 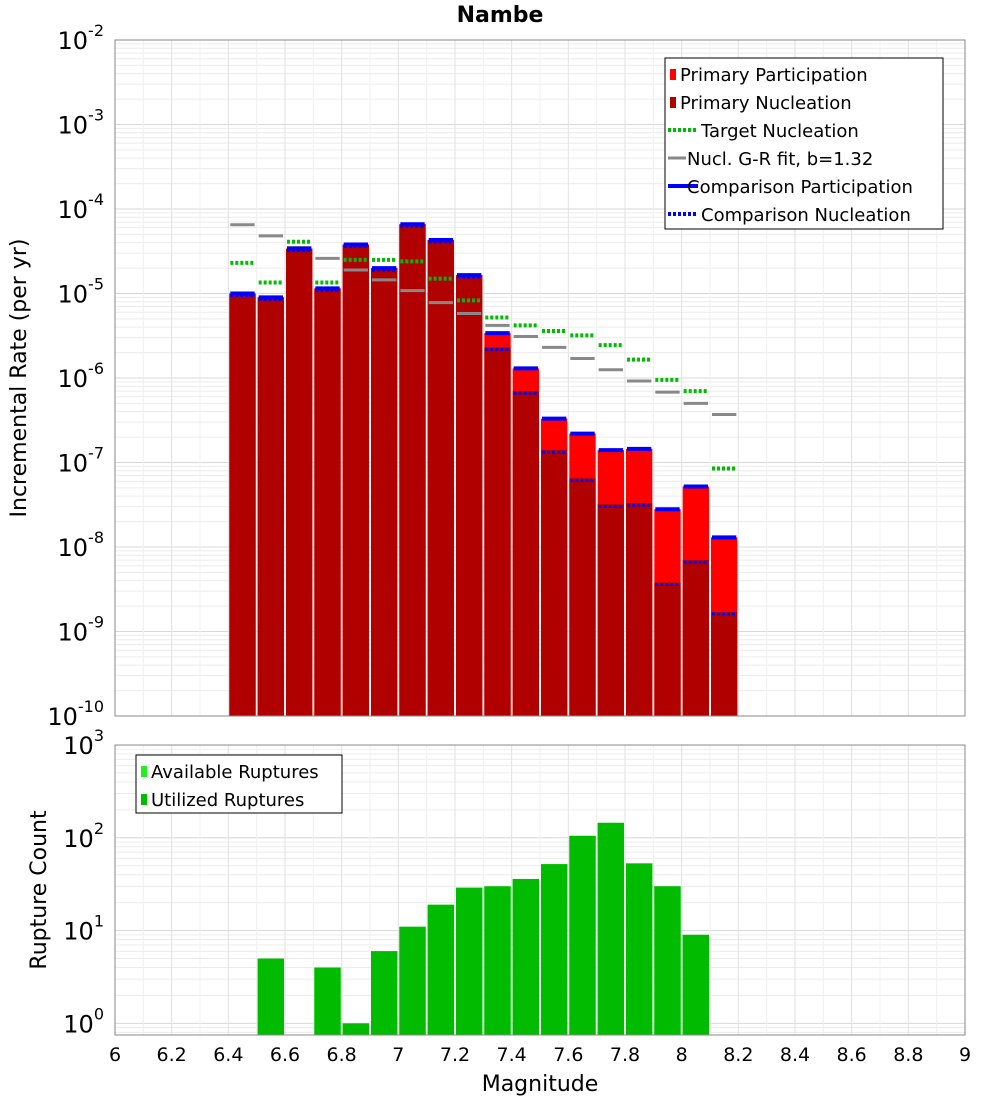 I want to click on bottom-y-axis-label: Rupture Count, so click(x=39, y=890).